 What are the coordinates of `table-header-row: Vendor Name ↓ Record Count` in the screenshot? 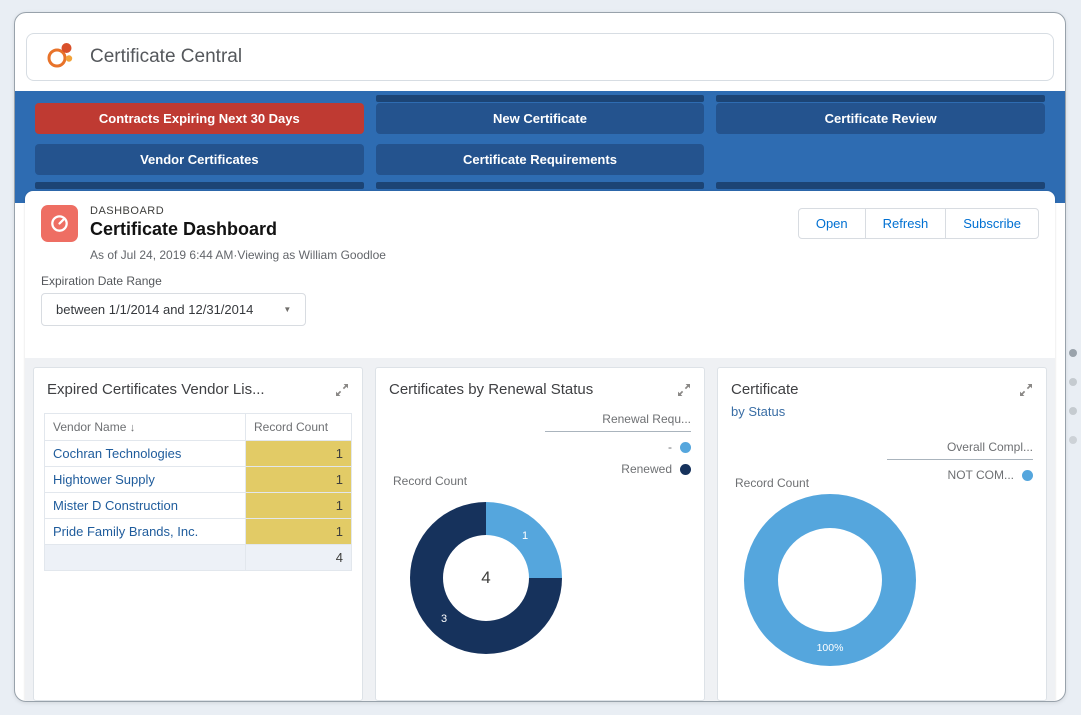 It's located at (198, 427).